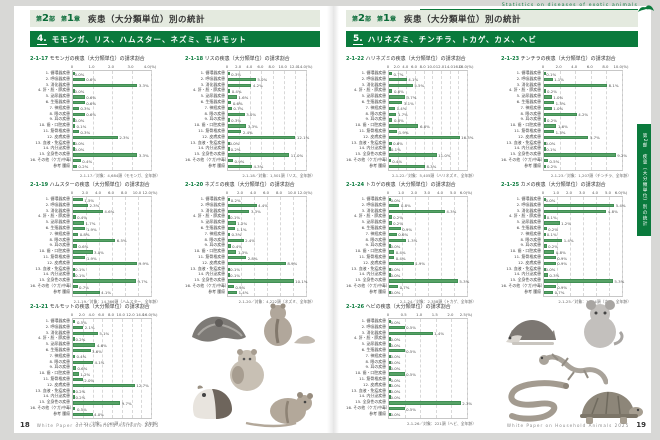 The width and height of the screenshot is (660, 440). Describe the element at coordinates (583, 115) in the screenshot. I see `value-label: 4.2%` at that location.